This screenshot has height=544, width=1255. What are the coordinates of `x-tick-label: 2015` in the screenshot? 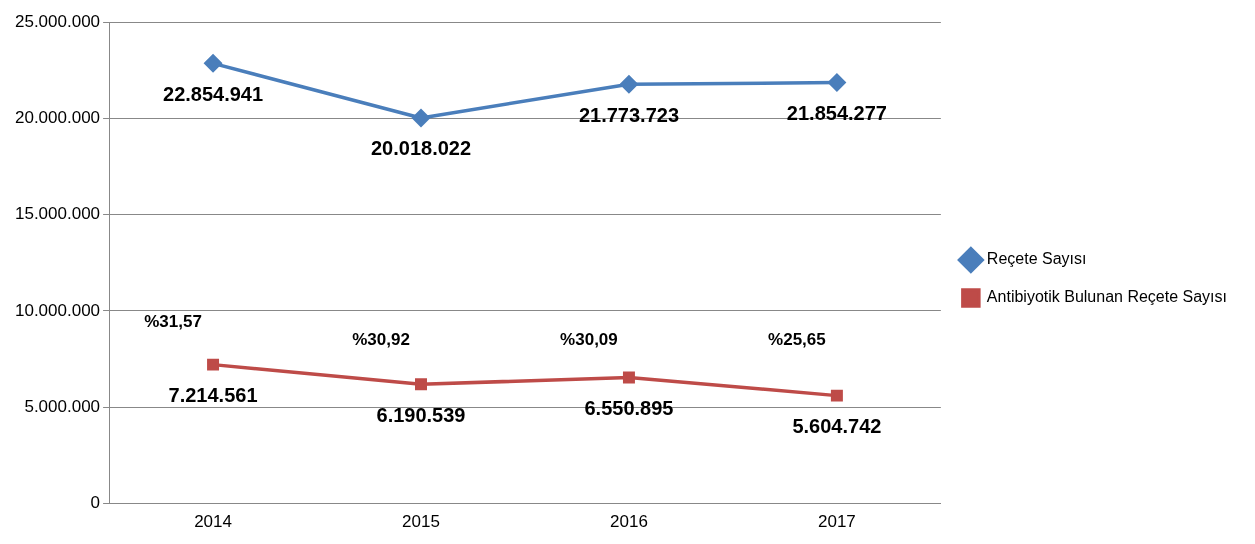 It's located at (421, 522).